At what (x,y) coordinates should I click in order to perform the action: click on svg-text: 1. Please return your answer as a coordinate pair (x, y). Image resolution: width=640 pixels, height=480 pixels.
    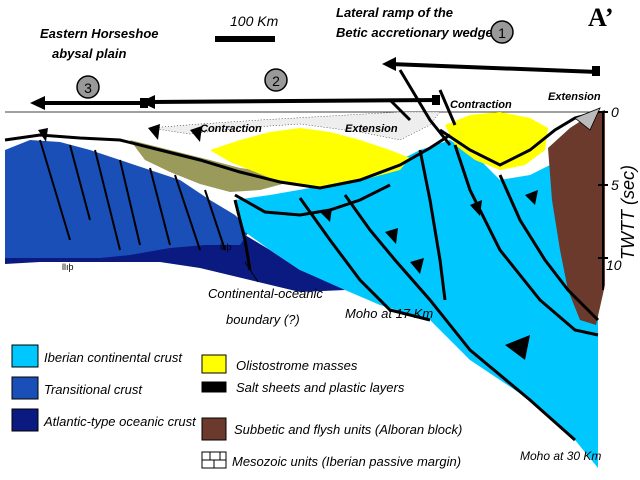
    Looking at the image, I should click on (502, 33).